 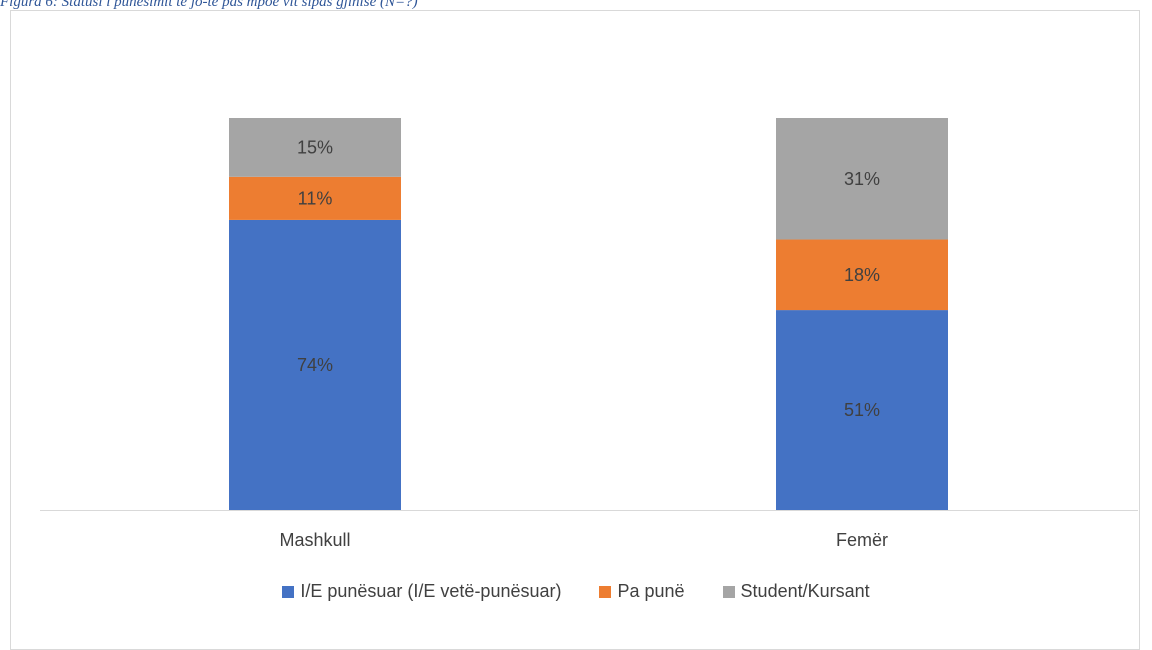 I want to click on data-label: 51%, so click(x=862, y=410).